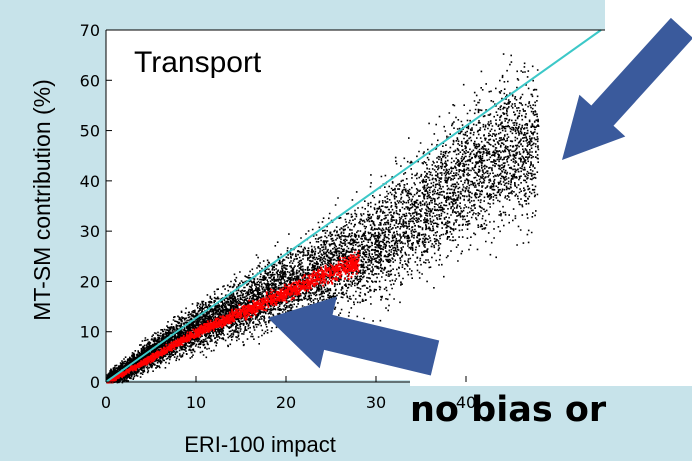 This screenshot has width=692, height=461. I want to click on y-tick-label: 60, so click(90, 80).